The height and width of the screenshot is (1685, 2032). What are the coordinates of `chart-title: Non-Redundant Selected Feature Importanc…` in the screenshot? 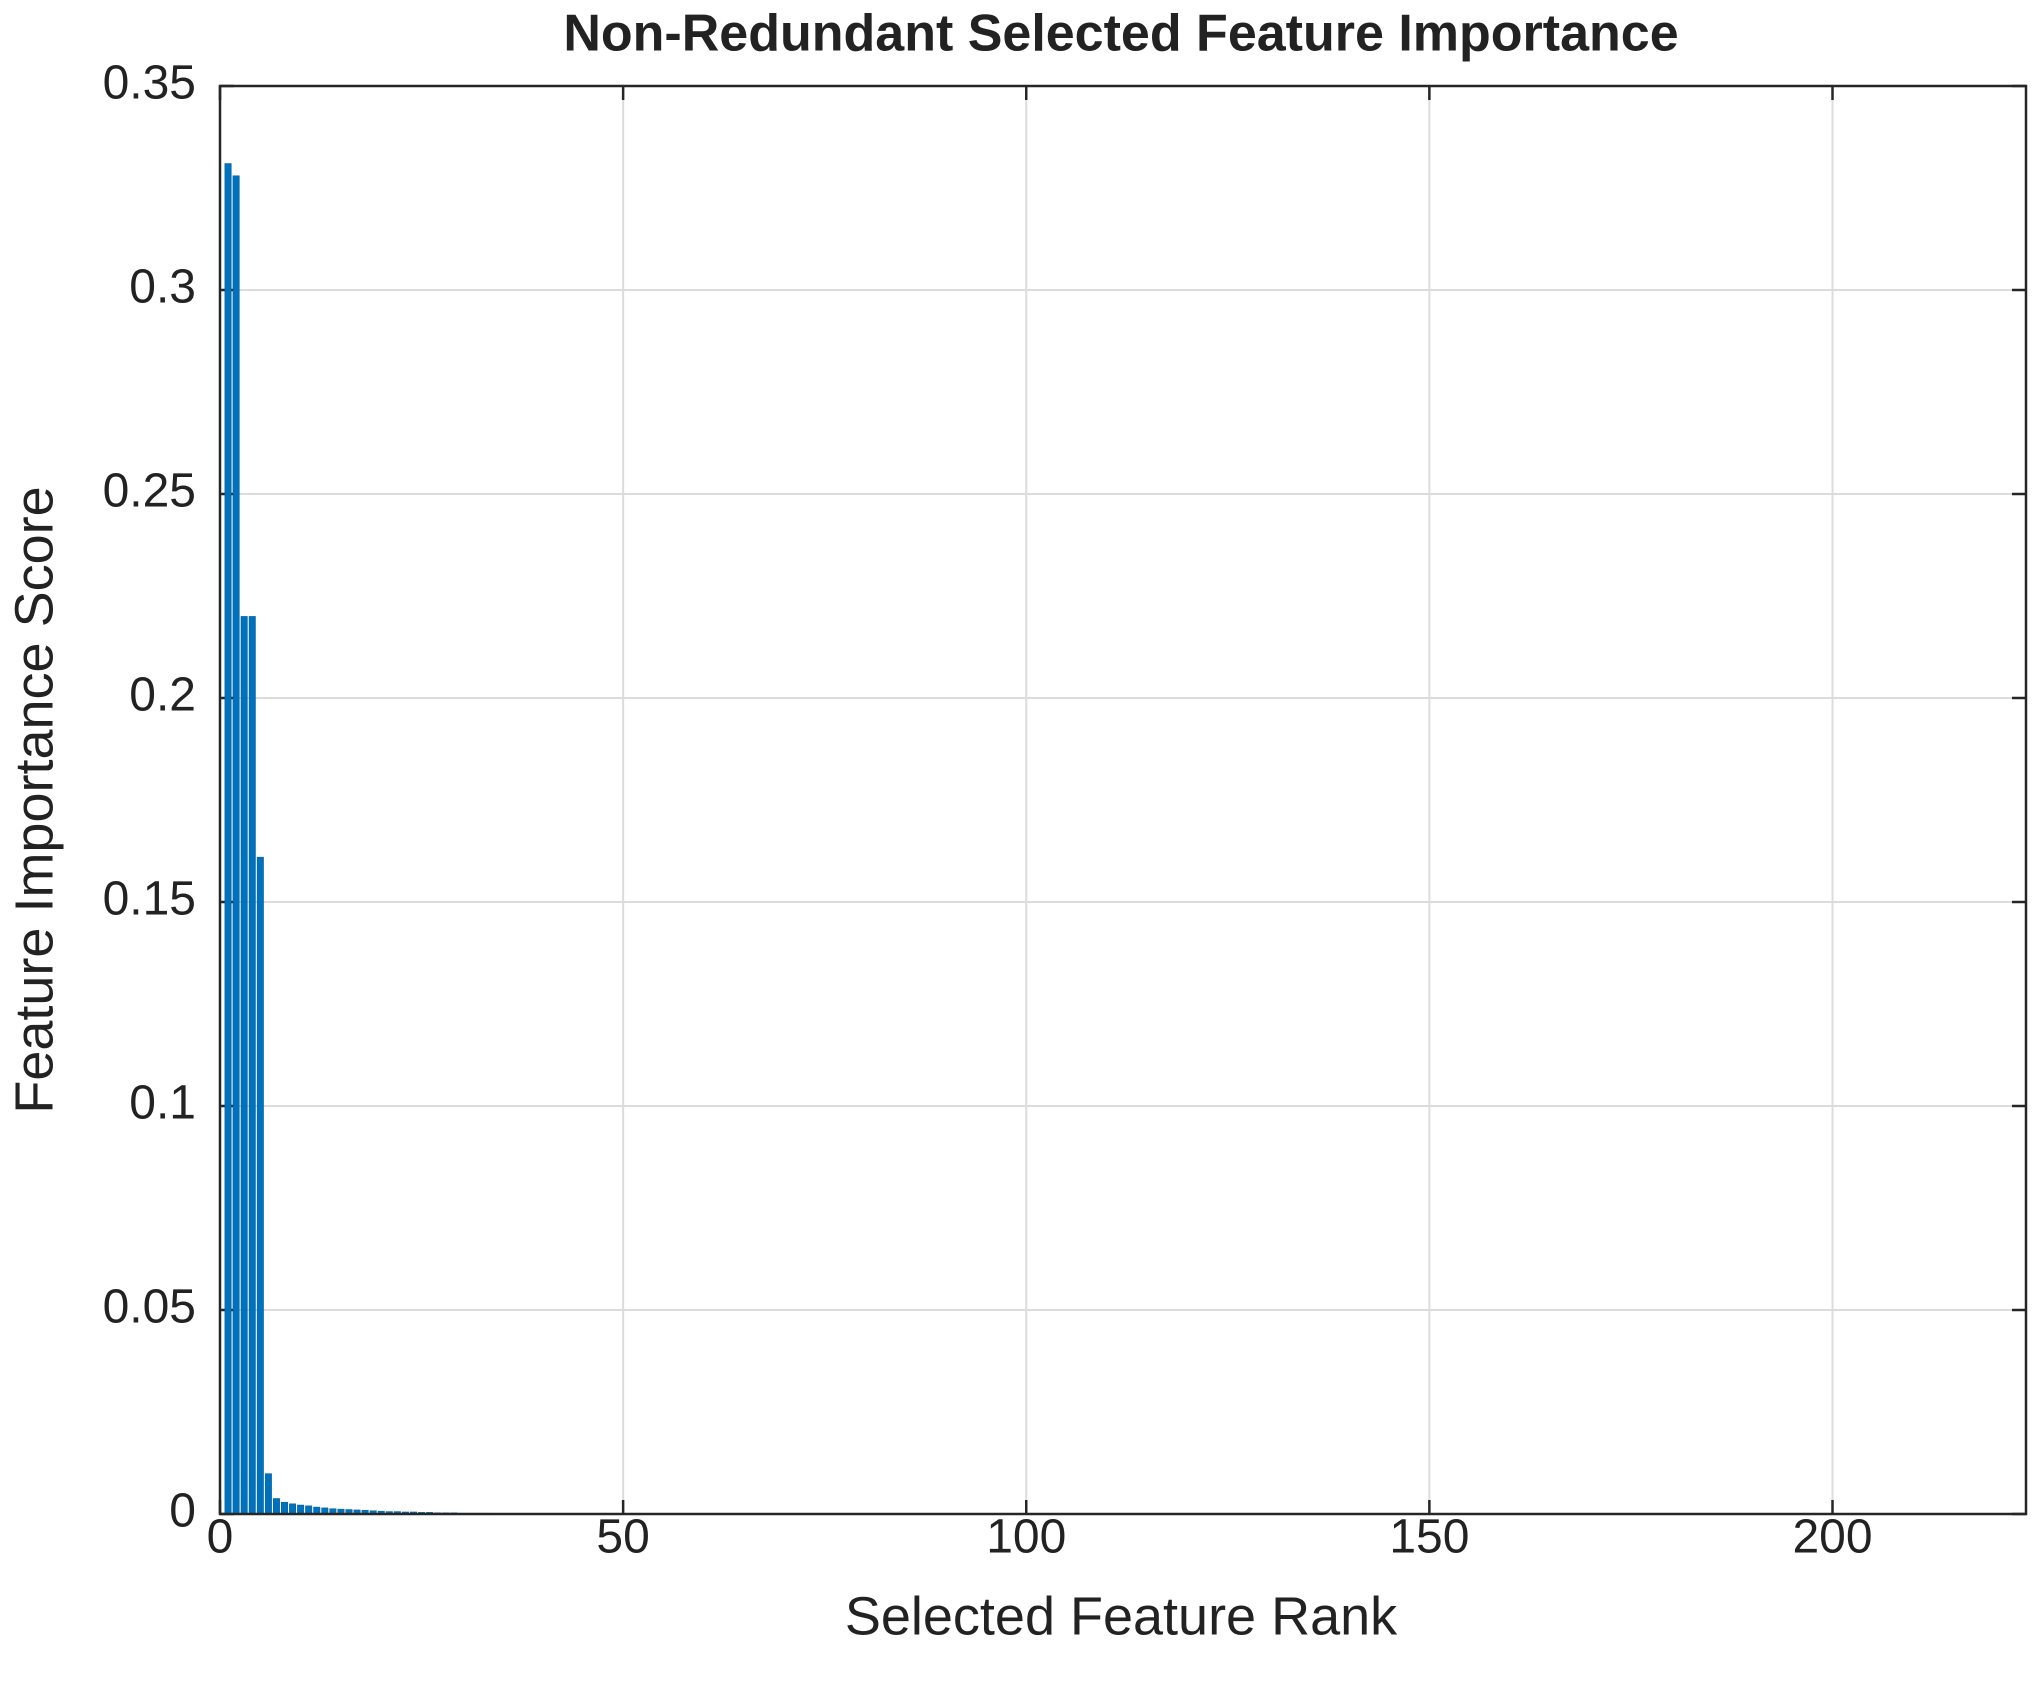 It's located at (1120, 34).